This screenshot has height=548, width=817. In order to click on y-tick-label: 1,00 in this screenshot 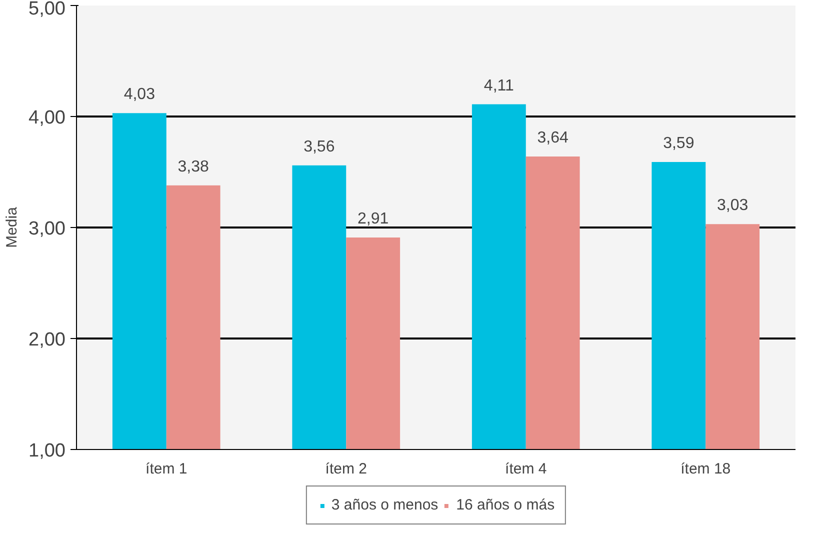, I will do `click(47, 451)`.